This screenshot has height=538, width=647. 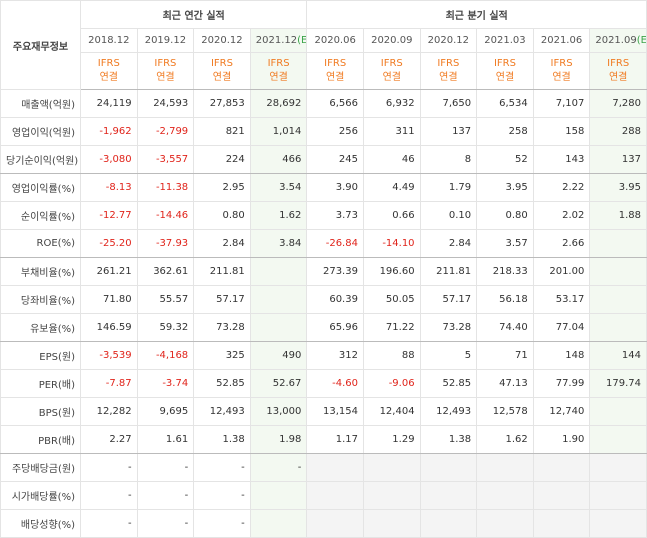 I want to click on value-cell: 5, so click(x=448, y=355).